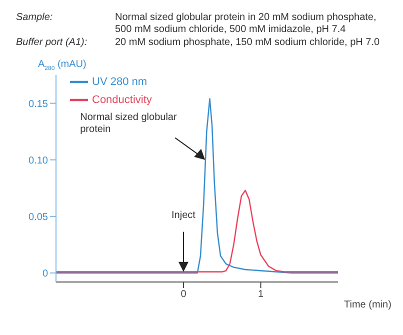  I want to click on annotation: Normal sized globular protein, so click(129, 124).